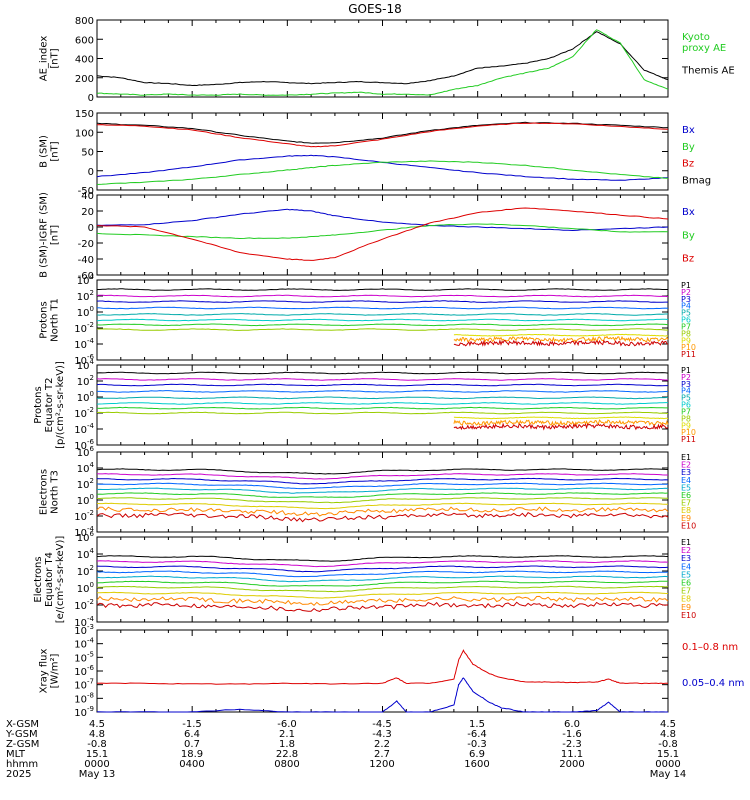 This screenshot has width=750, height=800. I want to click on y-tick-label: 10-8, so click(84, 698).